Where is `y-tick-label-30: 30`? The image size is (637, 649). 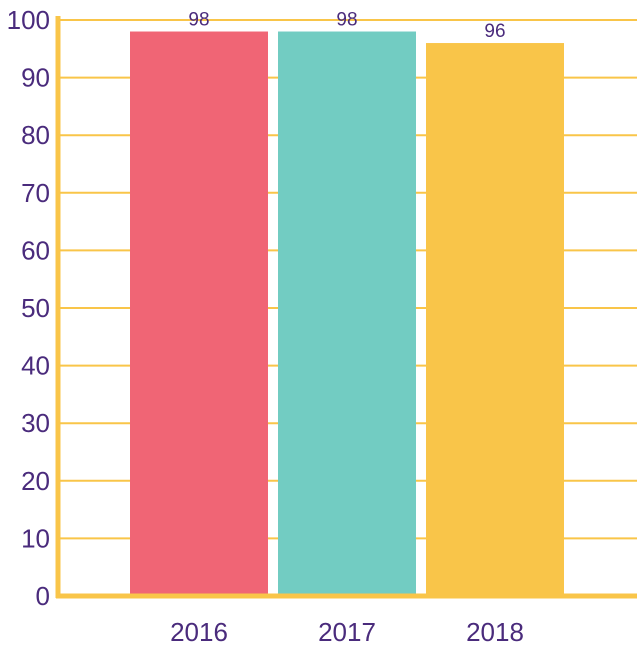 y-tick-label-30: 30 is located at coordinates (35, 423).